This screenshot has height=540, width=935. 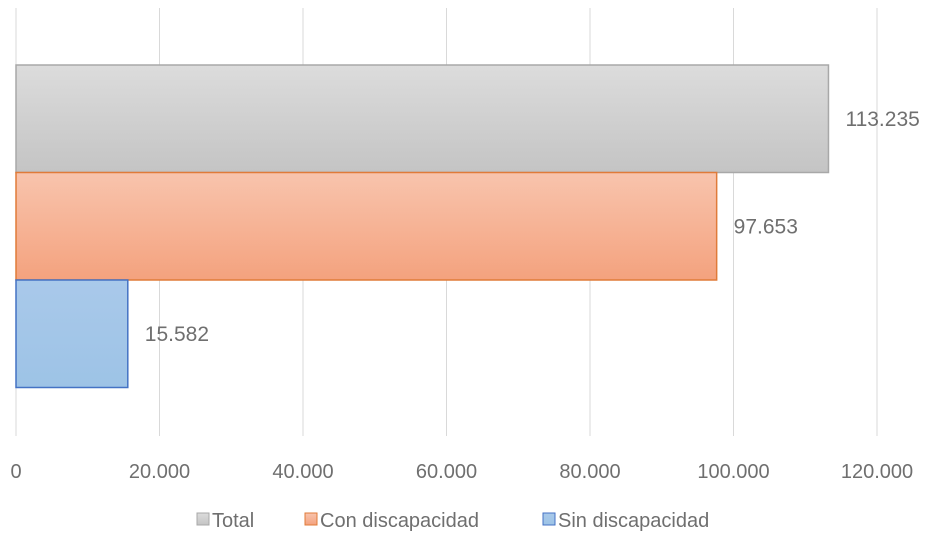 What do you see at coordinates (633, 521) in the screenshot?
I see `legend-label: Sin discapacidad` at bounding box center [633, 521].